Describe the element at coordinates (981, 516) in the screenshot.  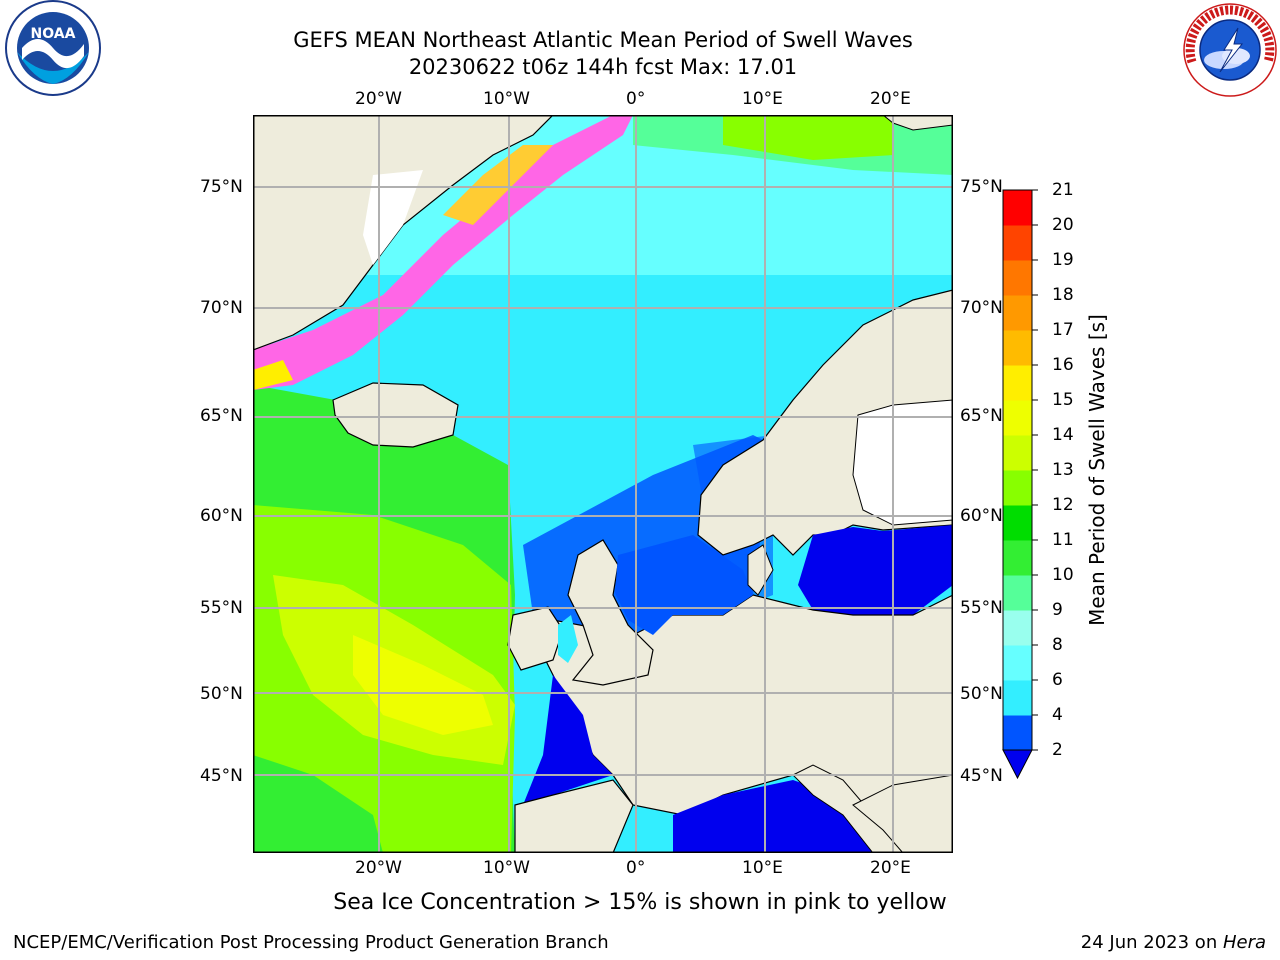
I see `lat-label-right: 60°N` at that location.